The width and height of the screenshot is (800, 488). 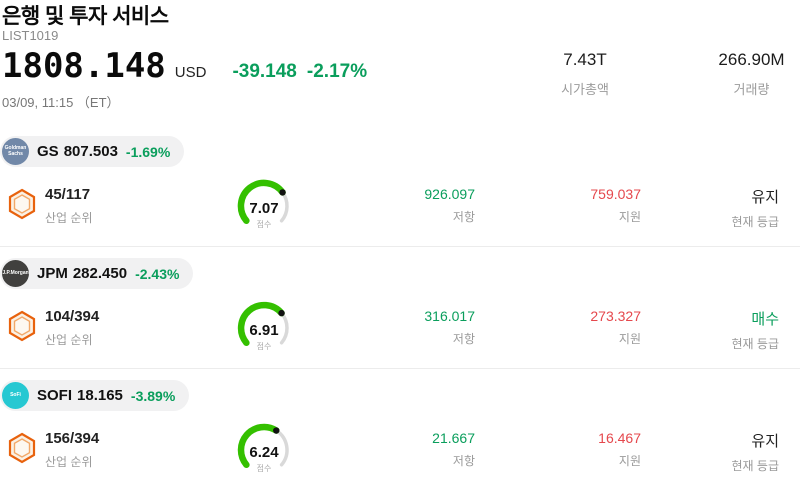 I want to click on ticker-change: -1.69%, so click(x=148, y=151).